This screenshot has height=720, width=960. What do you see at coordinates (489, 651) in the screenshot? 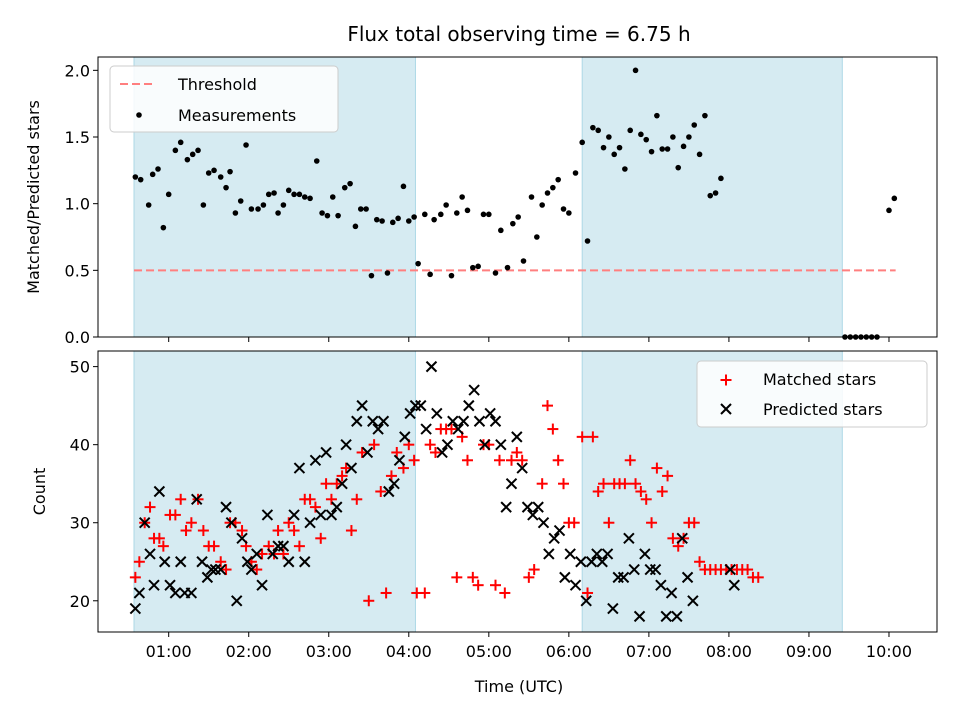
I see `x-tick-label: 05:00` at bounding box center [489, 651].